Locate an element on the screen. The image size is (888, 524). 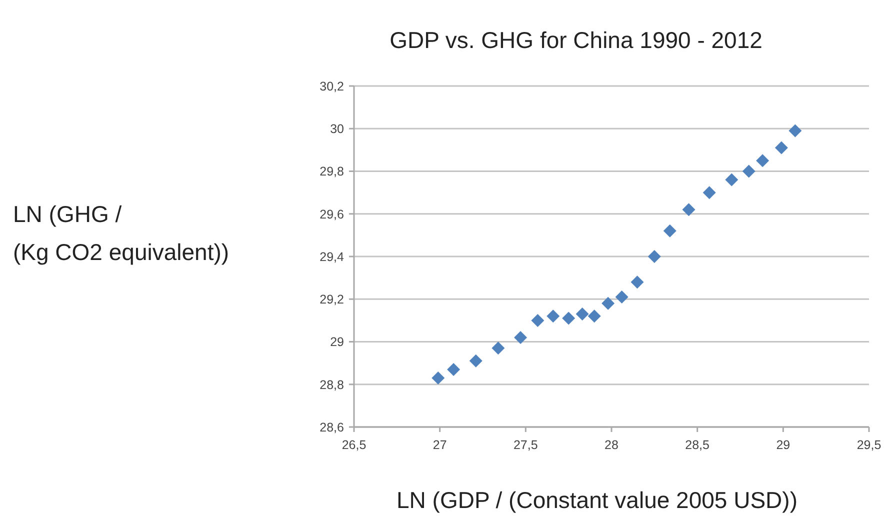
x-tick-label: 27 is located at coordinates (439, 445).